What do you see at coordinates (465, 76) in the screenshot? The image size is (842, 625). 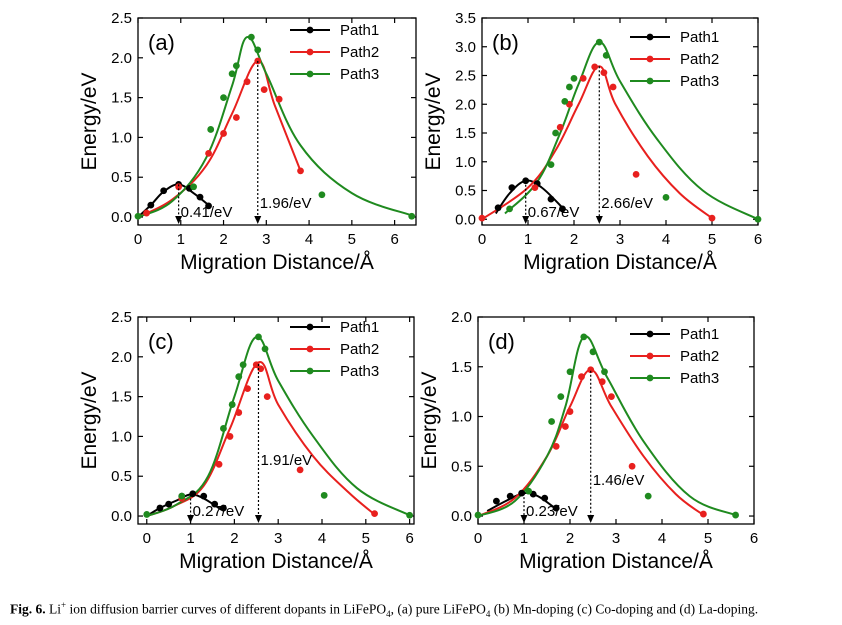 I see `y-tick-label: 2.5` at bounding box center [465, 76].